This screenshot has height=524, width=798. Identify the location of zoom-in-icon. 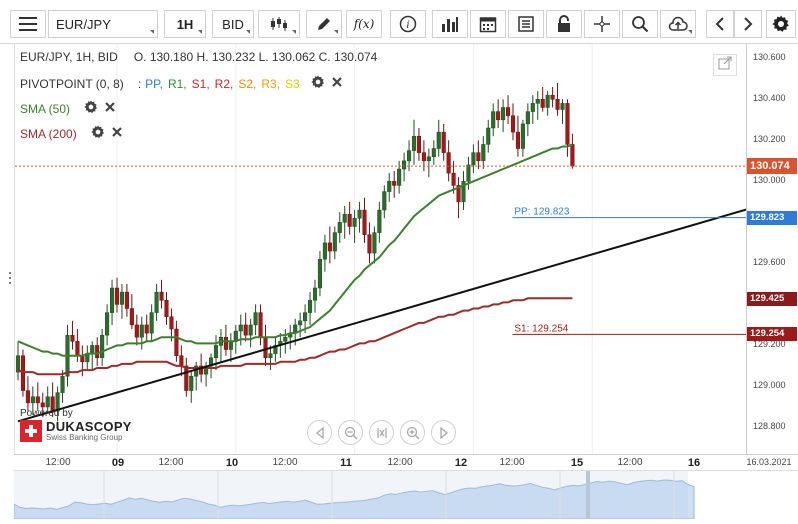
(413, 433).